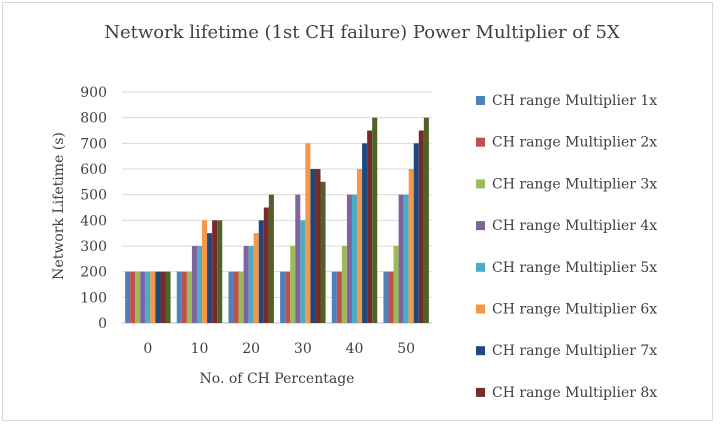  Describe the element at coordinates (574, 393) in the screenshot. I see `legend-label: CH range Multiplier 8x` at that location.